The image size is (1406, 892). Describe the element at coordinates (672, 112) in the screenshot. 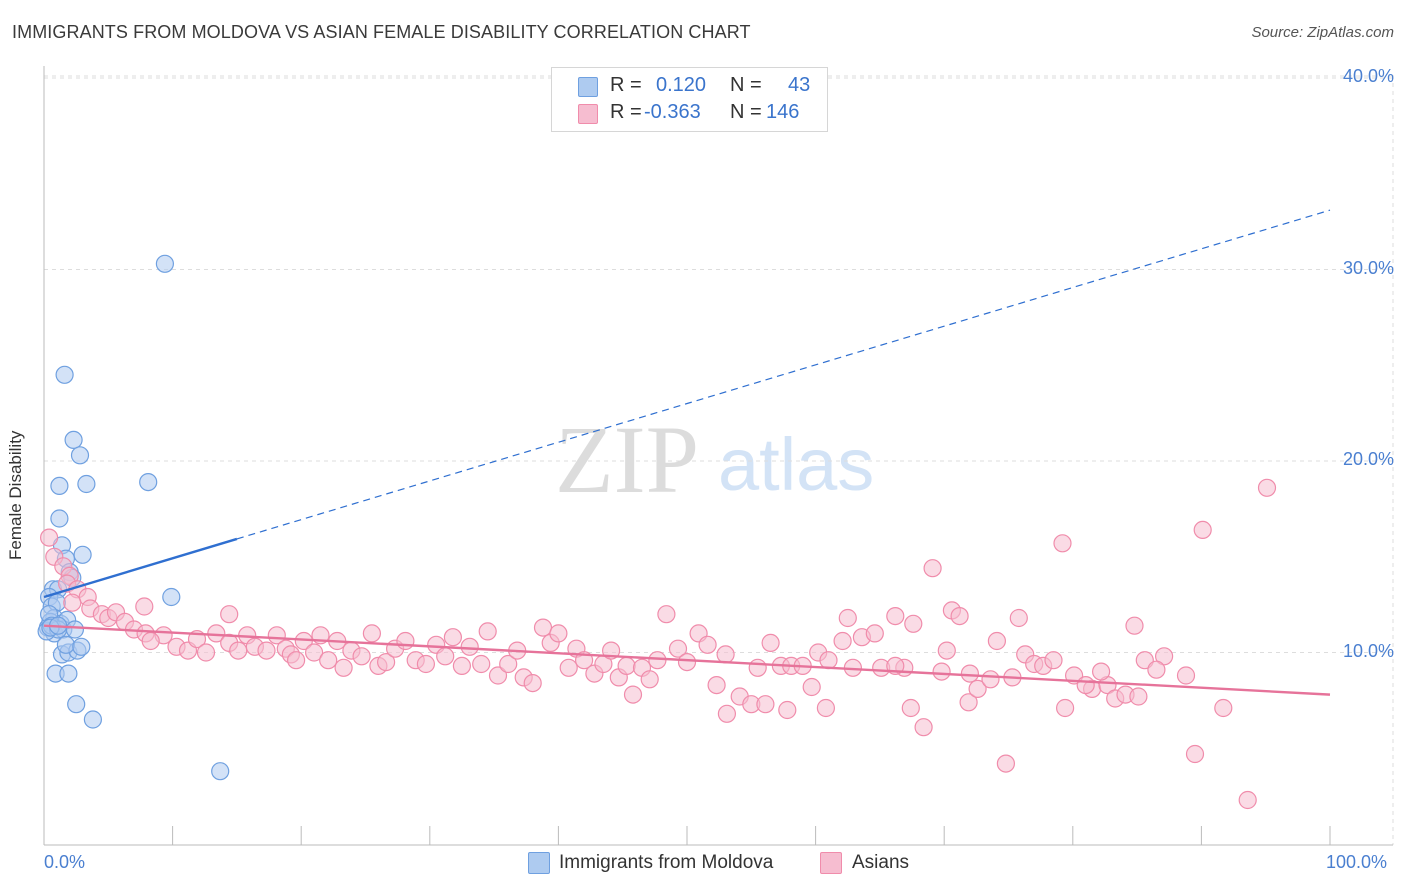

I see `r-value: -0.363` at that location.